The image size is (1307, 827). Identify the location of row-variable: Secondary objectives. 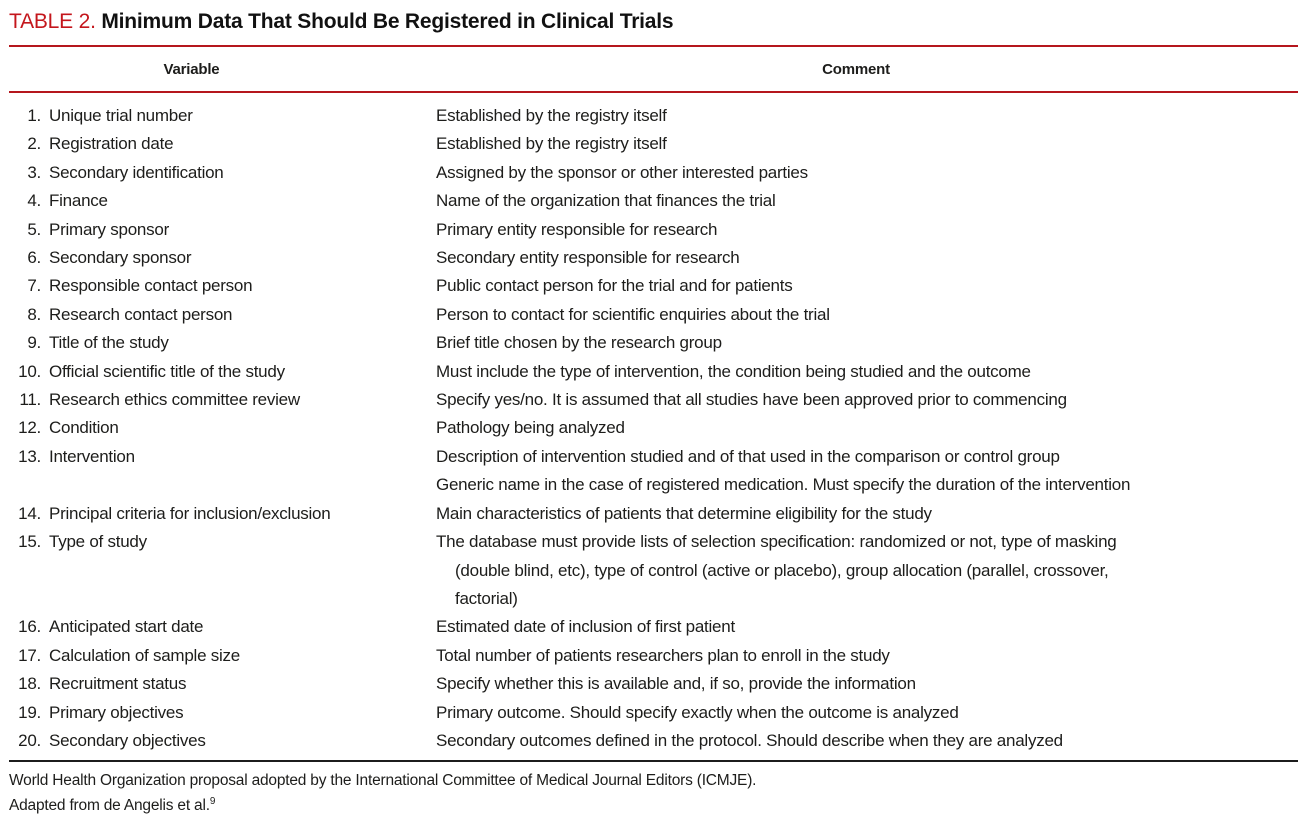
(127, 740).